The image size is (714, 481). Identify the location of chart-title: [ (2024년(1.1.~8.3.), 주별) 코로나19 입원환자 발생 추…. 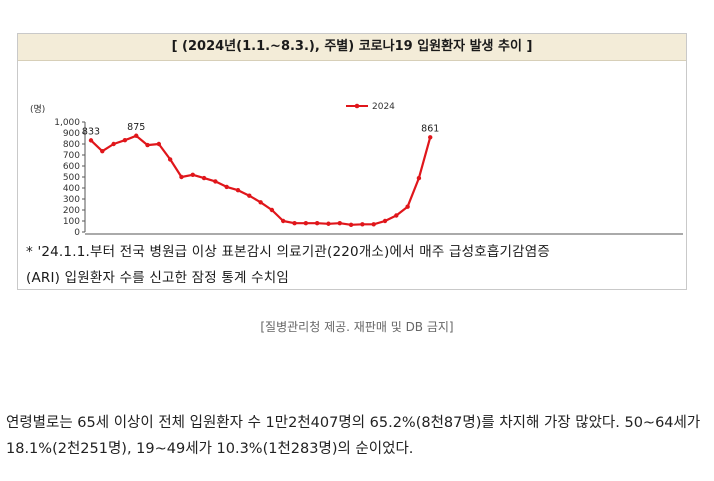
(352, 47).